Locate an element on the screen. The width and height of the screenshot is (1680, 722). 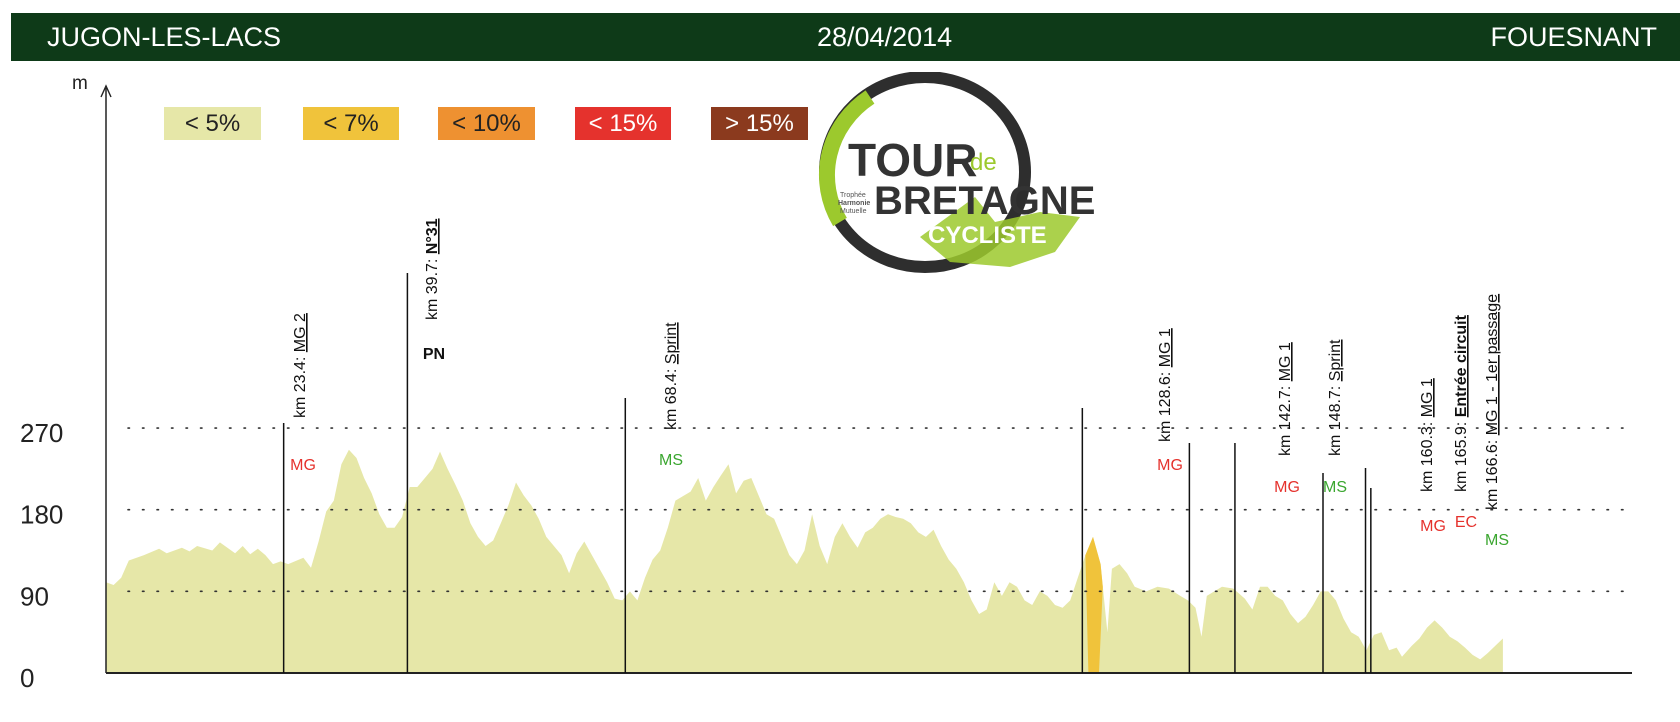
marker-km-label: km 142.7: MG 1 is located at coordinates (1285, 399).